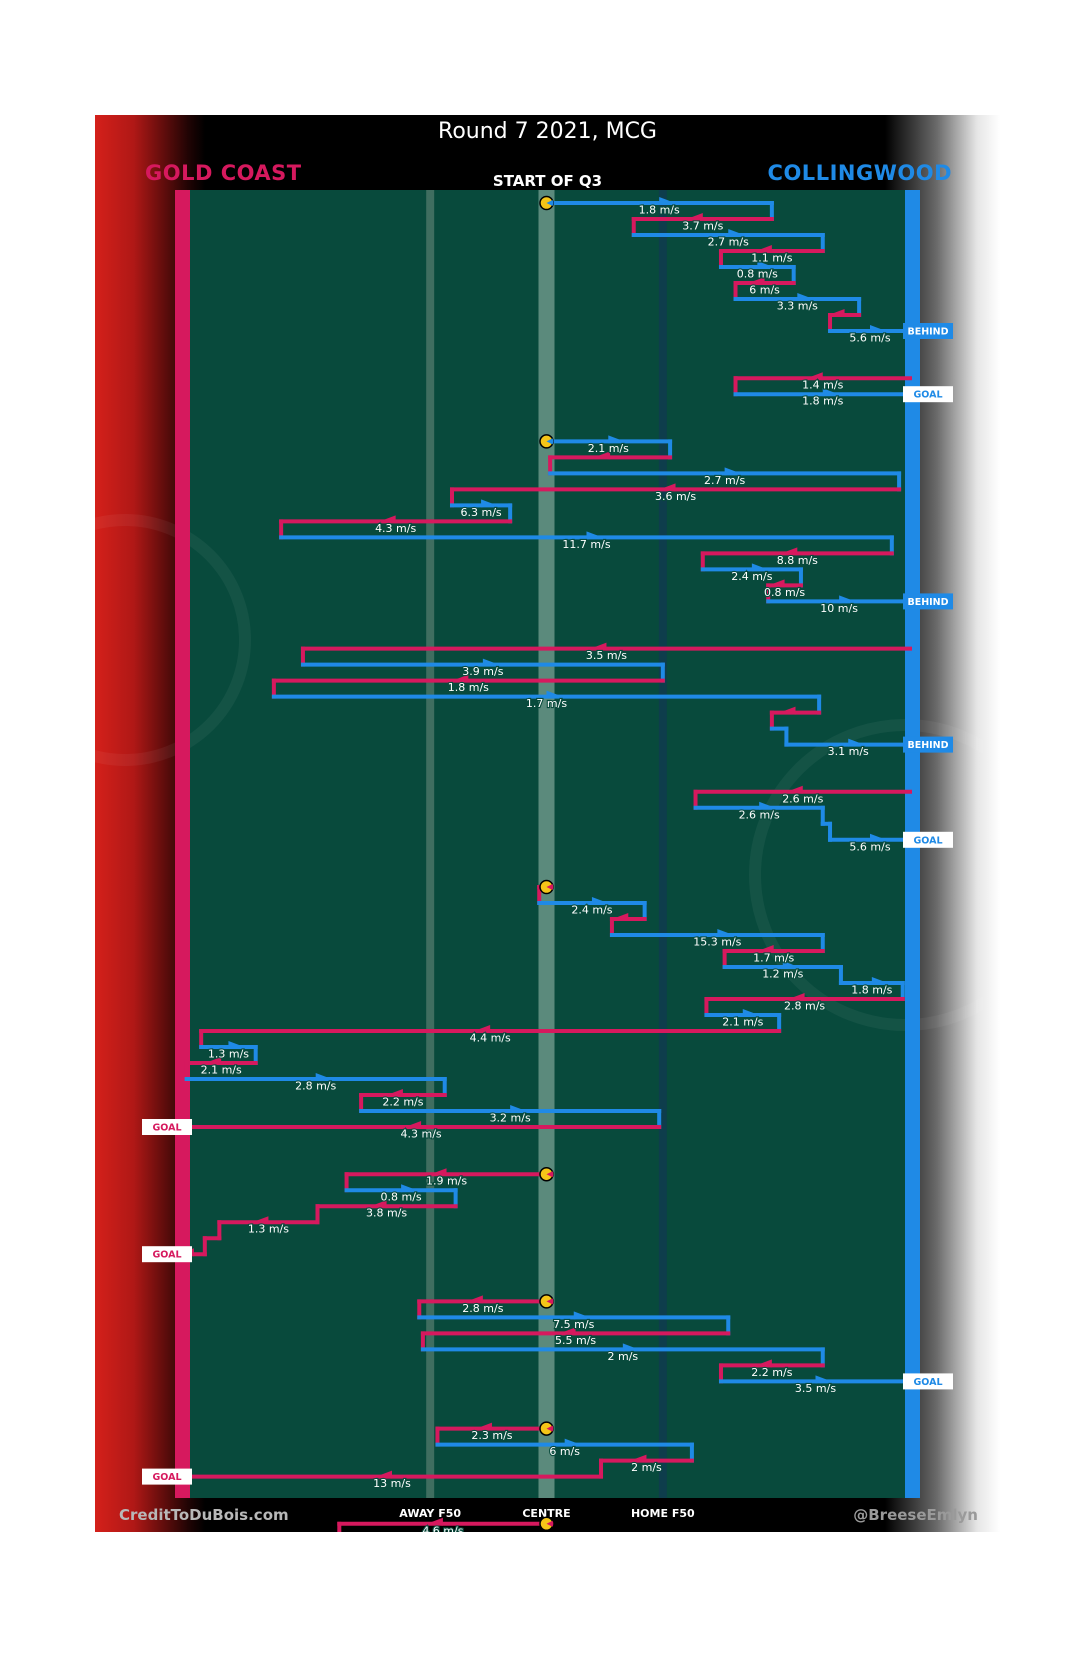  Describe the element at coordinates (702, 226) in the screenshot. I see `speed-label: 3.7 m/s` at that location.